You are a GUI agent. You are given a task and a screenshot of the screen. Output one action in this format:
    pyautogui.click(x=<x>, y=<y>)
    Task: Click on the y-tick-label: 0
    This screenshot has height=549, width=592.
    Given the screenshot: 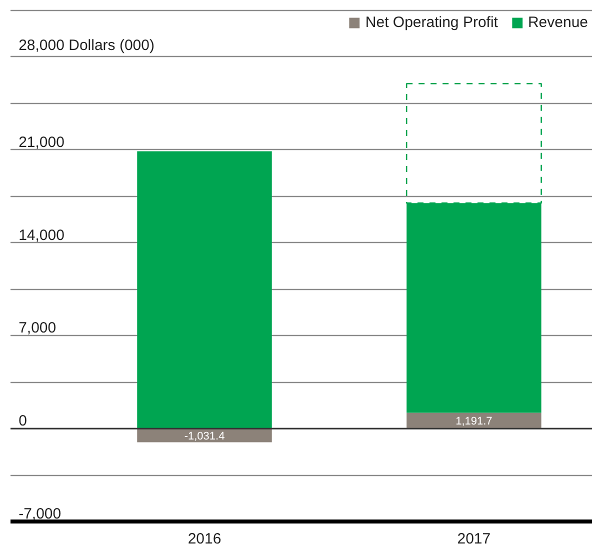 What is the action you would take?
    pyautogui.click(x=22, y=421)
    